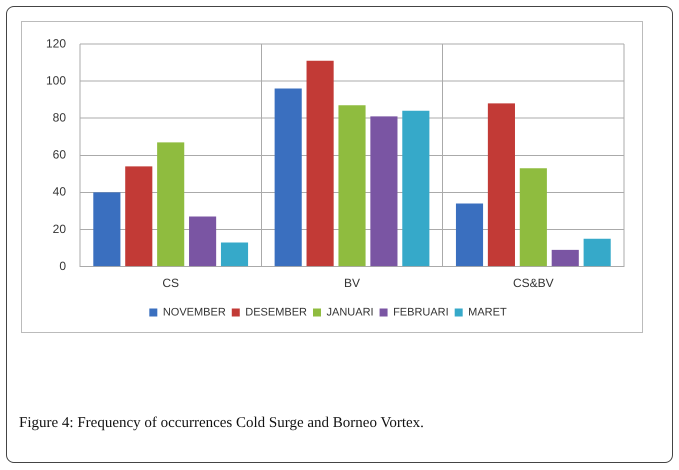 The height and width of the screenshot is (470, 679). Describe the element at coordinates (56, 80) in the screenshot. I see `y-tick-label: 100` at that location.